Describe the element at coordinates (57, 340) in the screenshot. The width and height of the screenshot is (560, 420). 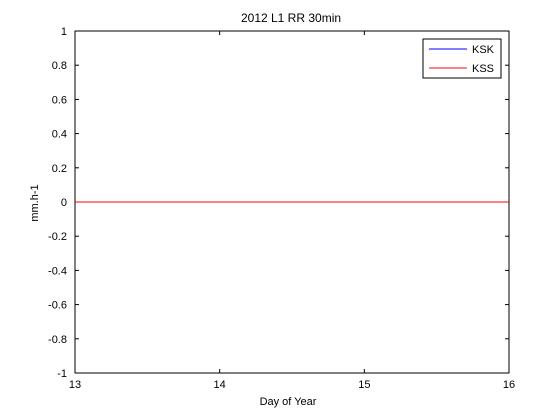
I see `y-tick-label: -0.8` at that location.